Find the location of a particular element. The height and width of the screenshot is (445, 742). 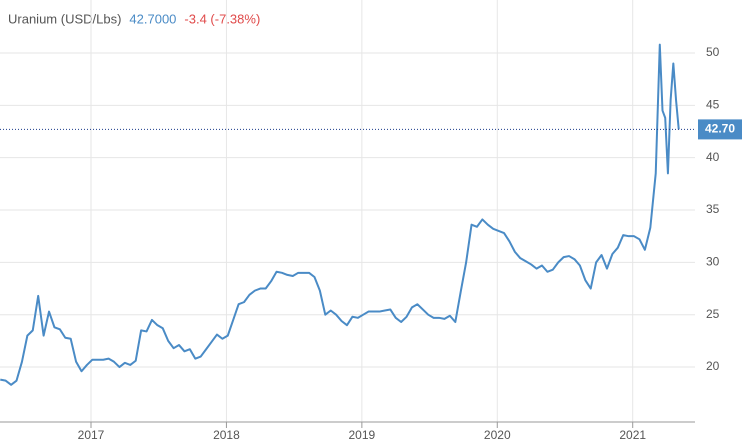

last-price-box is located at coordinates (720, 129).